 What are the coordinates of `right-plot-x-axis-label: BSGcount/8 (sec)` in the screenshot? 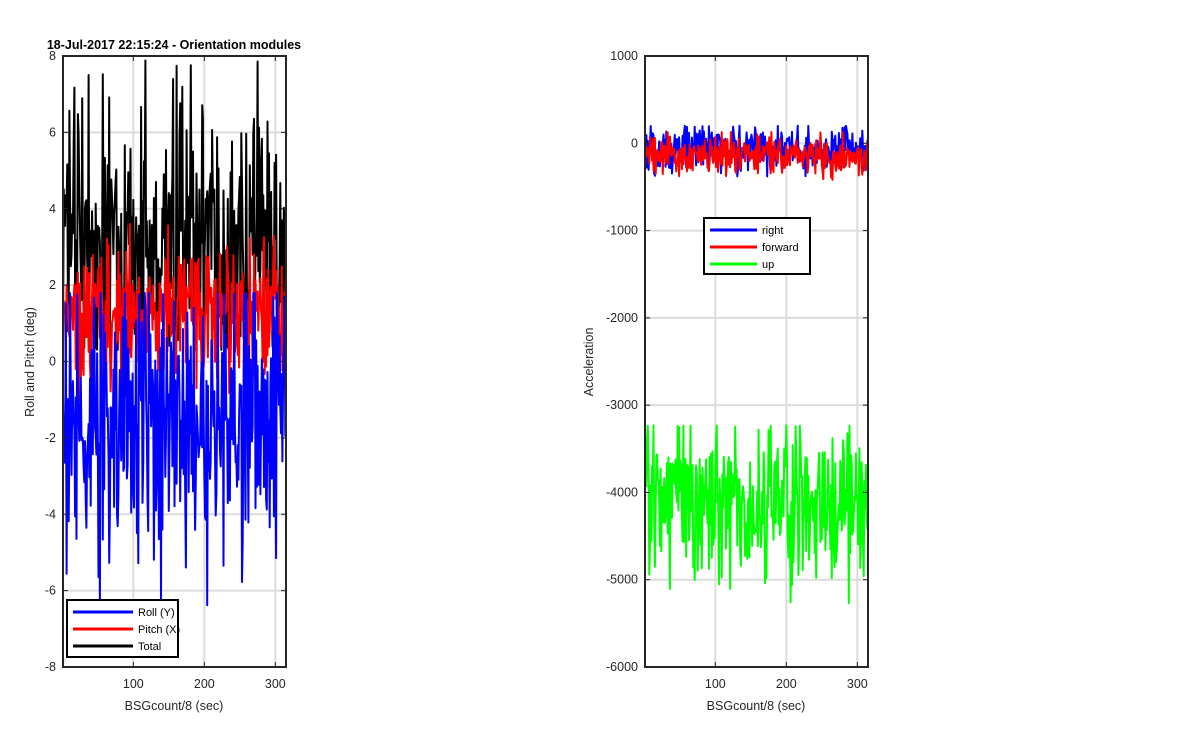 It's located at (756, 706).